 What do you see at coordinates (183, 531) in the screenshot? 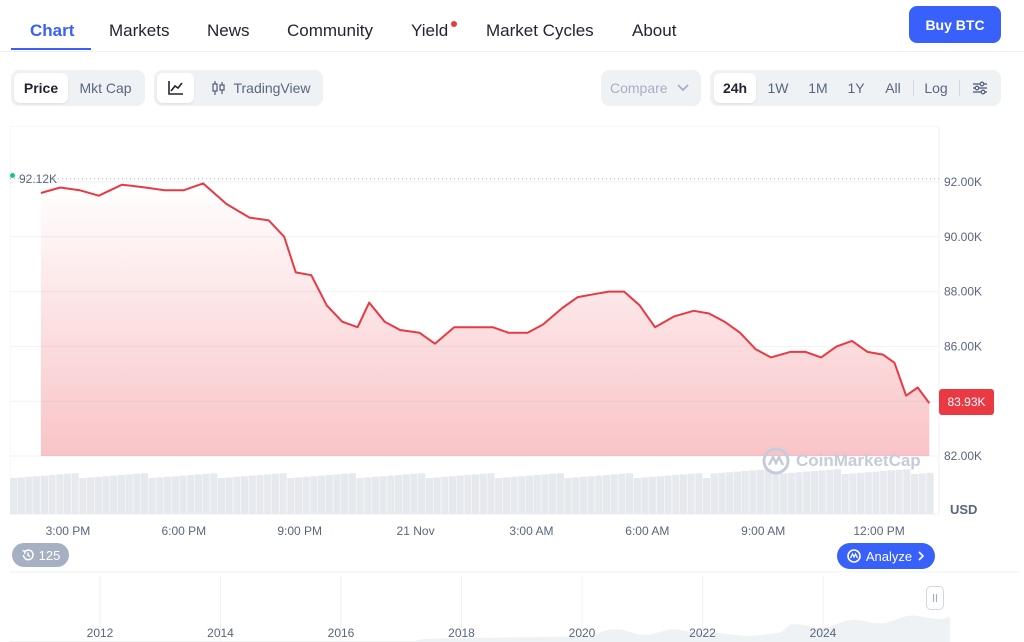
I see `x-tick-label: 6:00 PM` at bounding box center [183, 531].